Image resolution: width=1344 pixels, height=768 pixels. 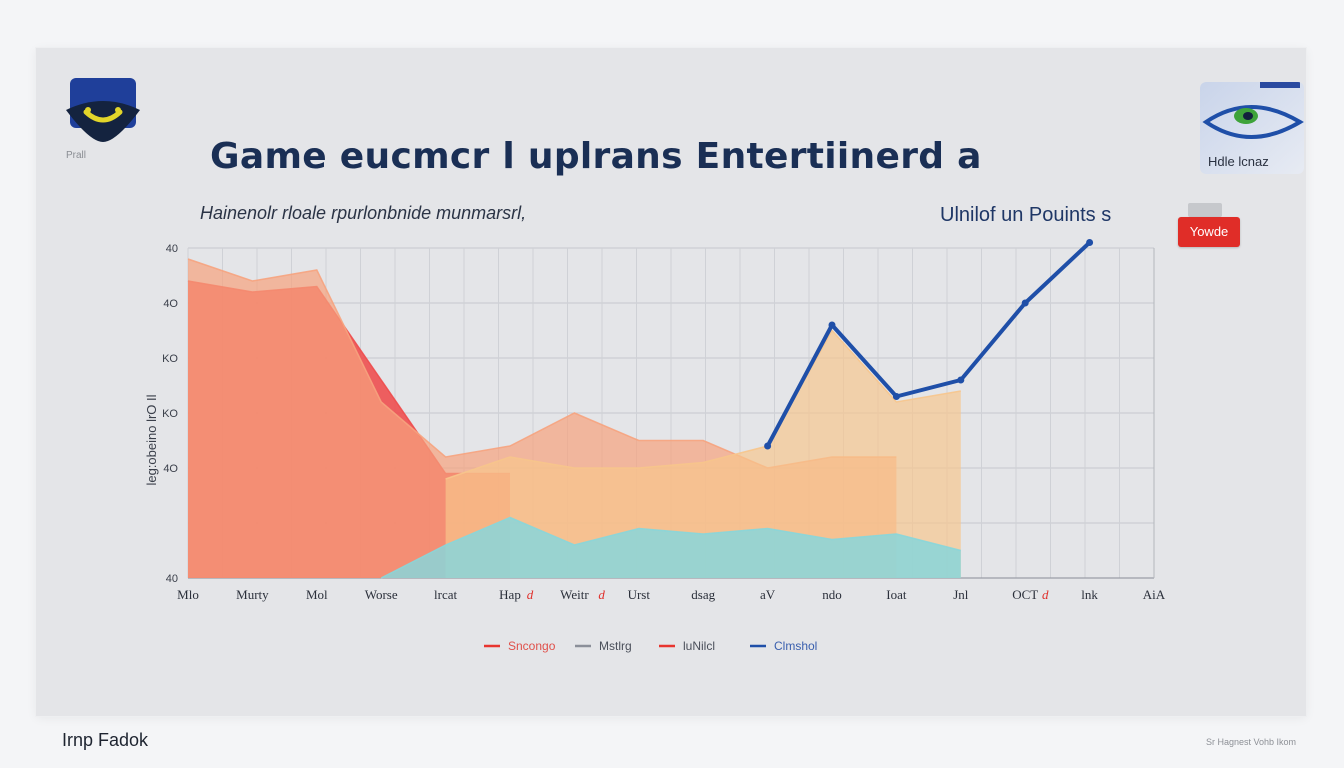 I want to click on logo-caption: Prall, so click(x=76, y=155).